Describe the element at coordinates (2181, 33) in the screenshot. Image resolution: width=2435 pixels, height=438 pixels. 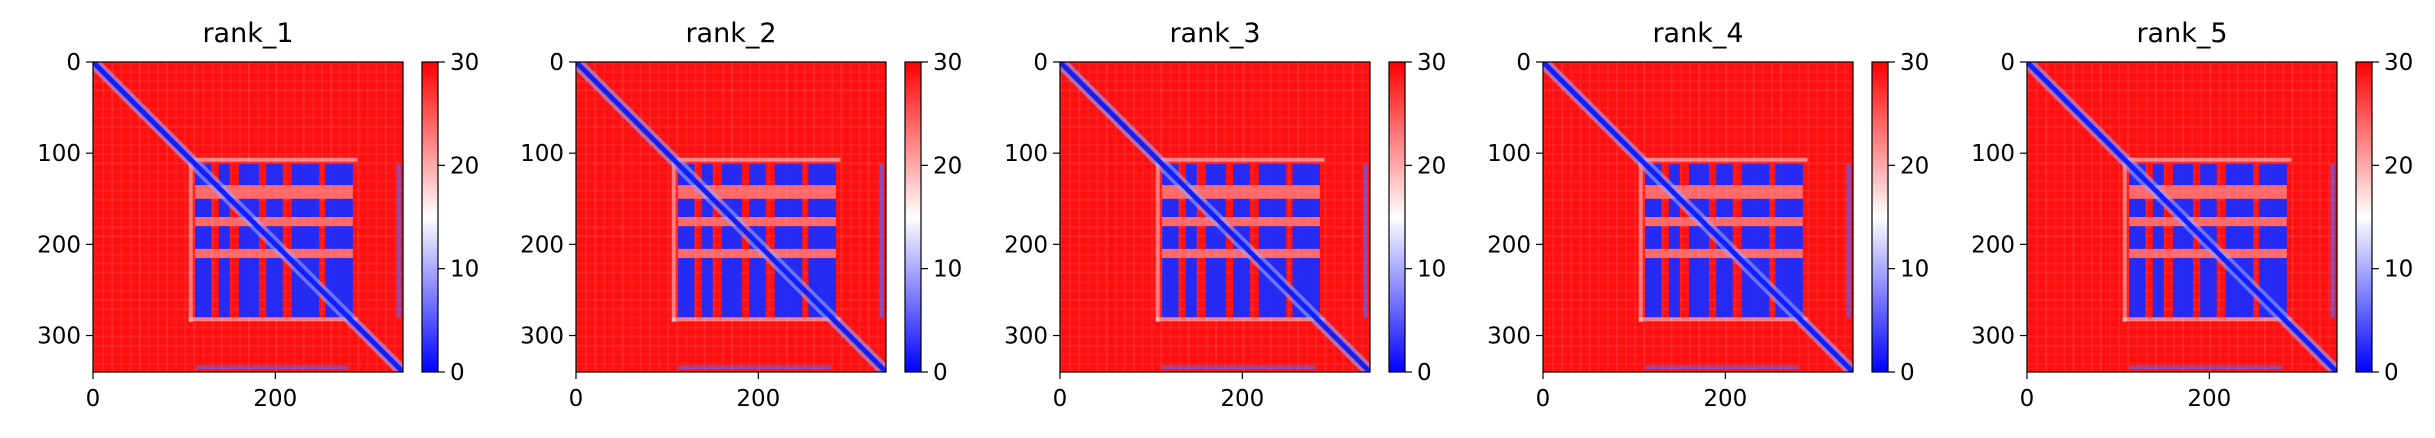
I see `chart-title: rank_5` at that location.